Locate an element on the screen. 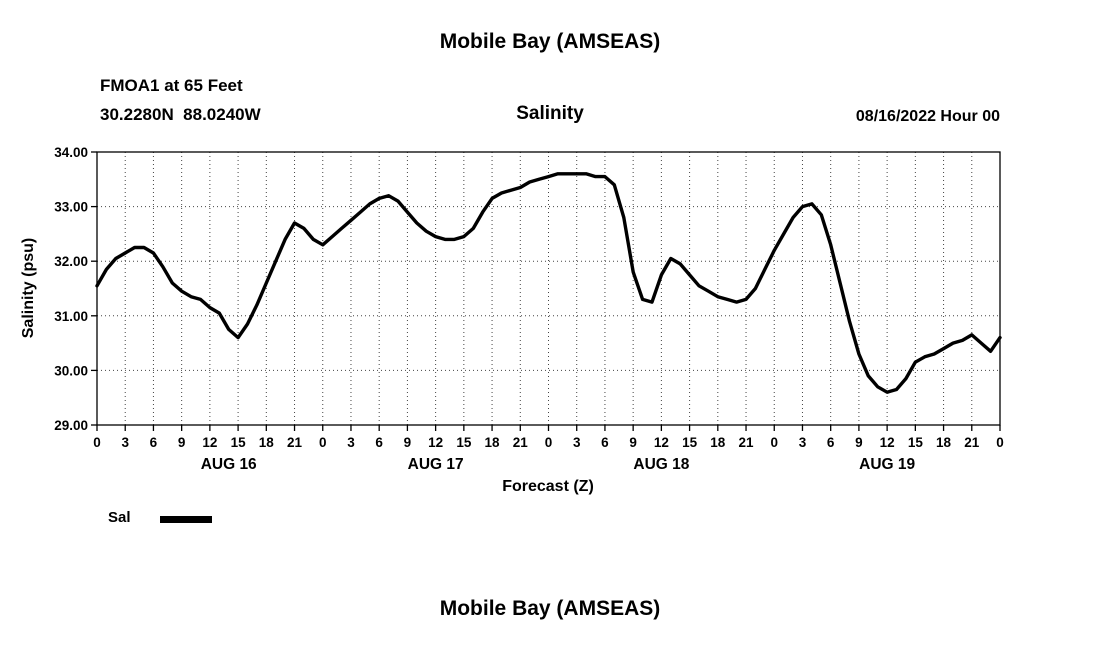 The height and width of the screenshot is (650, 1100). day-label: AUG 17 is located at coordinates (436, 464).